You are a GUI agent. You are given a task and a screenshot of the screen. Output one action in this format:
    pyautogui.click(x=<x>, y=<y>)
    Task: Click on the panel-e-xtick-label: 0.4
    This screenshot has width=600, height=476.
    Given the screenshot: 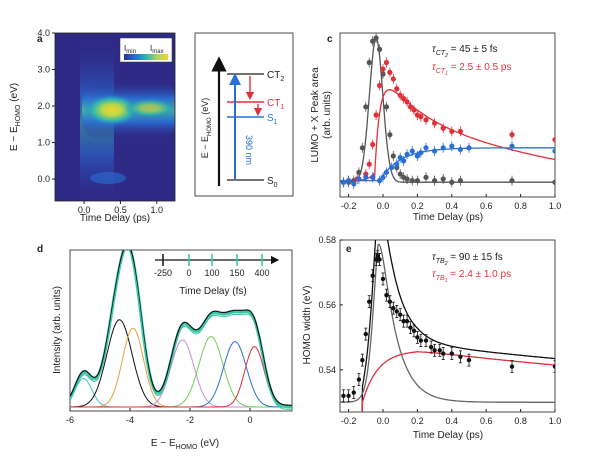 What is the action you would take?
    pyautogui.click(x=452, y=421)
    